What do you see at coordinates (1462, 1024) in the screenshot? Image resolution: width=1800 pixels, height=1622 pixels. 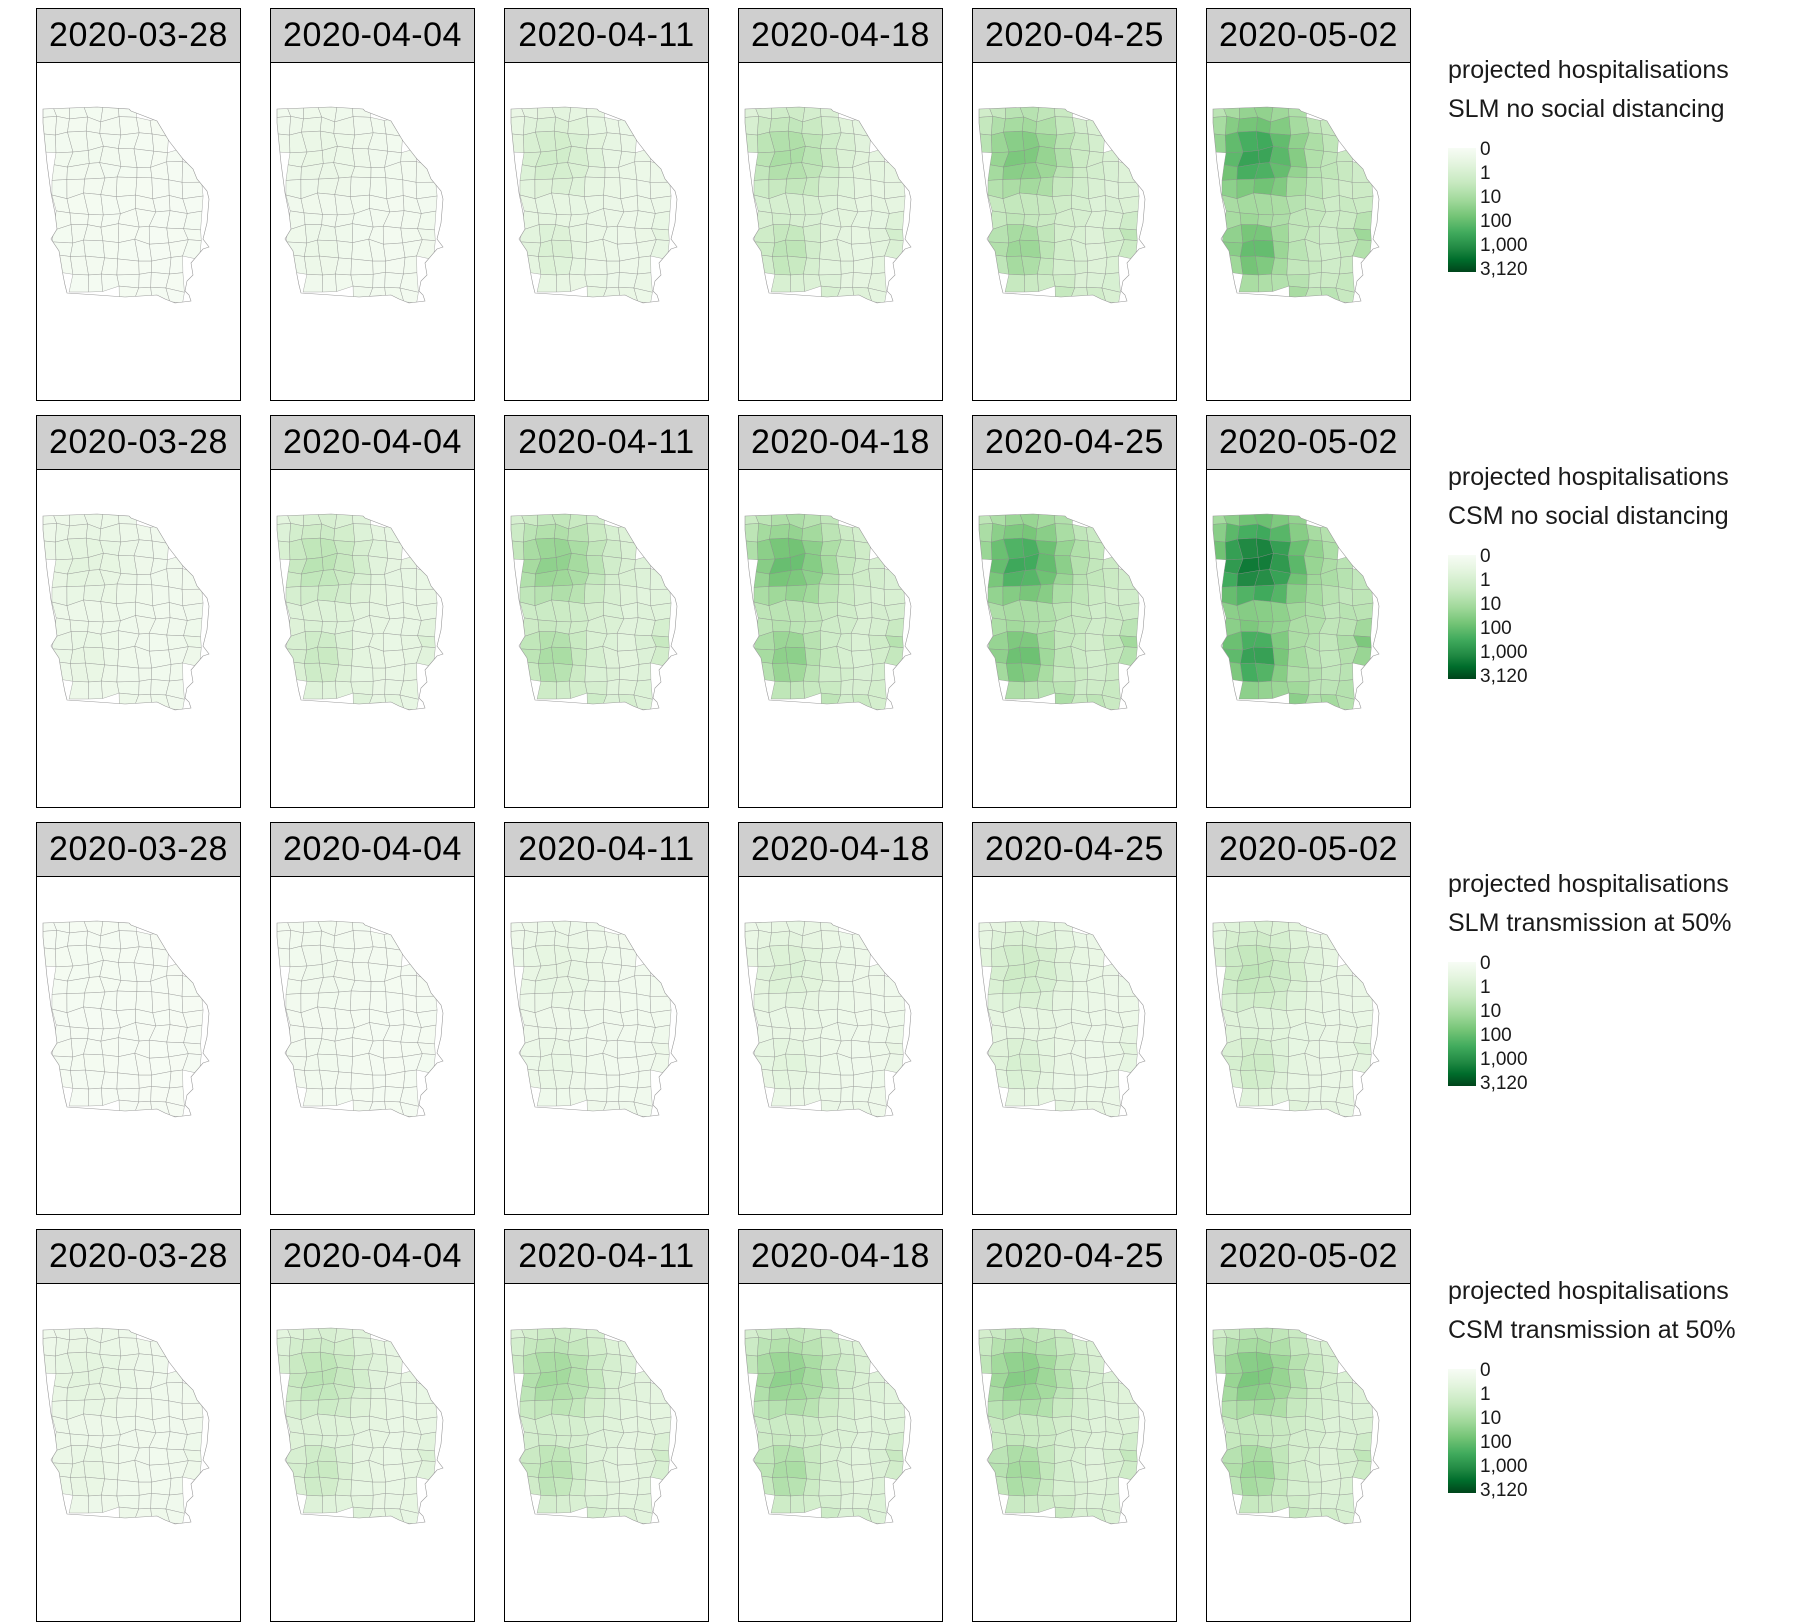 I see `legend-color-bar` at bounding box center [1462, 1024].